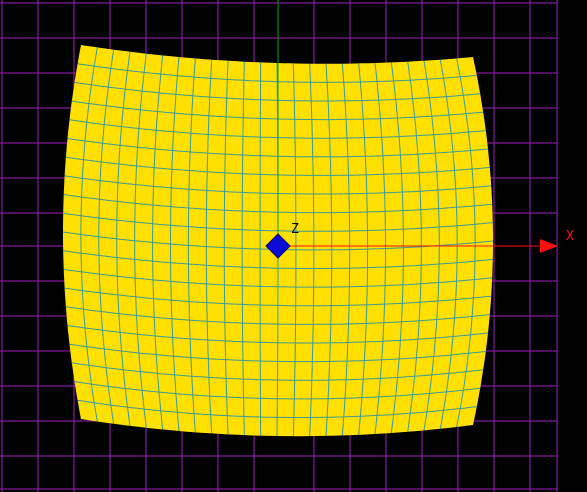  Describe the element at coordinates (549, 246) in the screenshot. I see `x-axis-arrow-icon` at that location.